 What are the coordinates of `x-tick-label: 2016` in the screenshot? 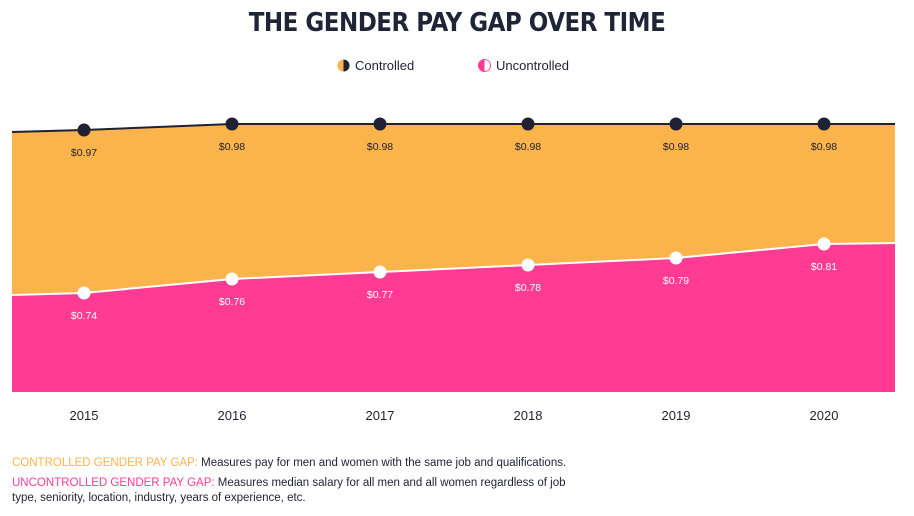 It's located at (232, 415).